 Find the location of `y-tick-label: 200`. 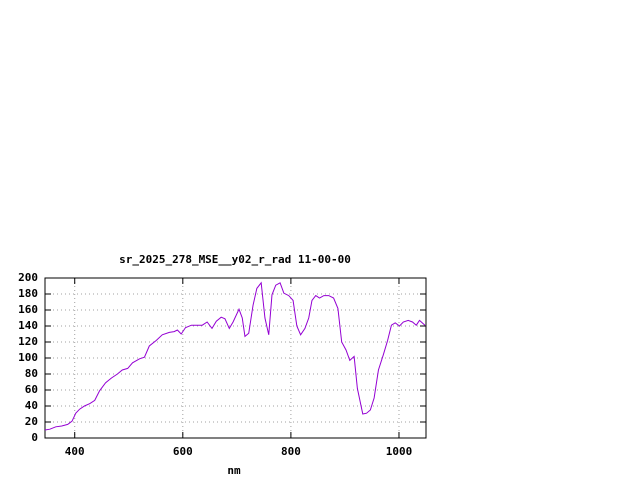

y-tick-label: 200 is located at coordinates (28, 277).